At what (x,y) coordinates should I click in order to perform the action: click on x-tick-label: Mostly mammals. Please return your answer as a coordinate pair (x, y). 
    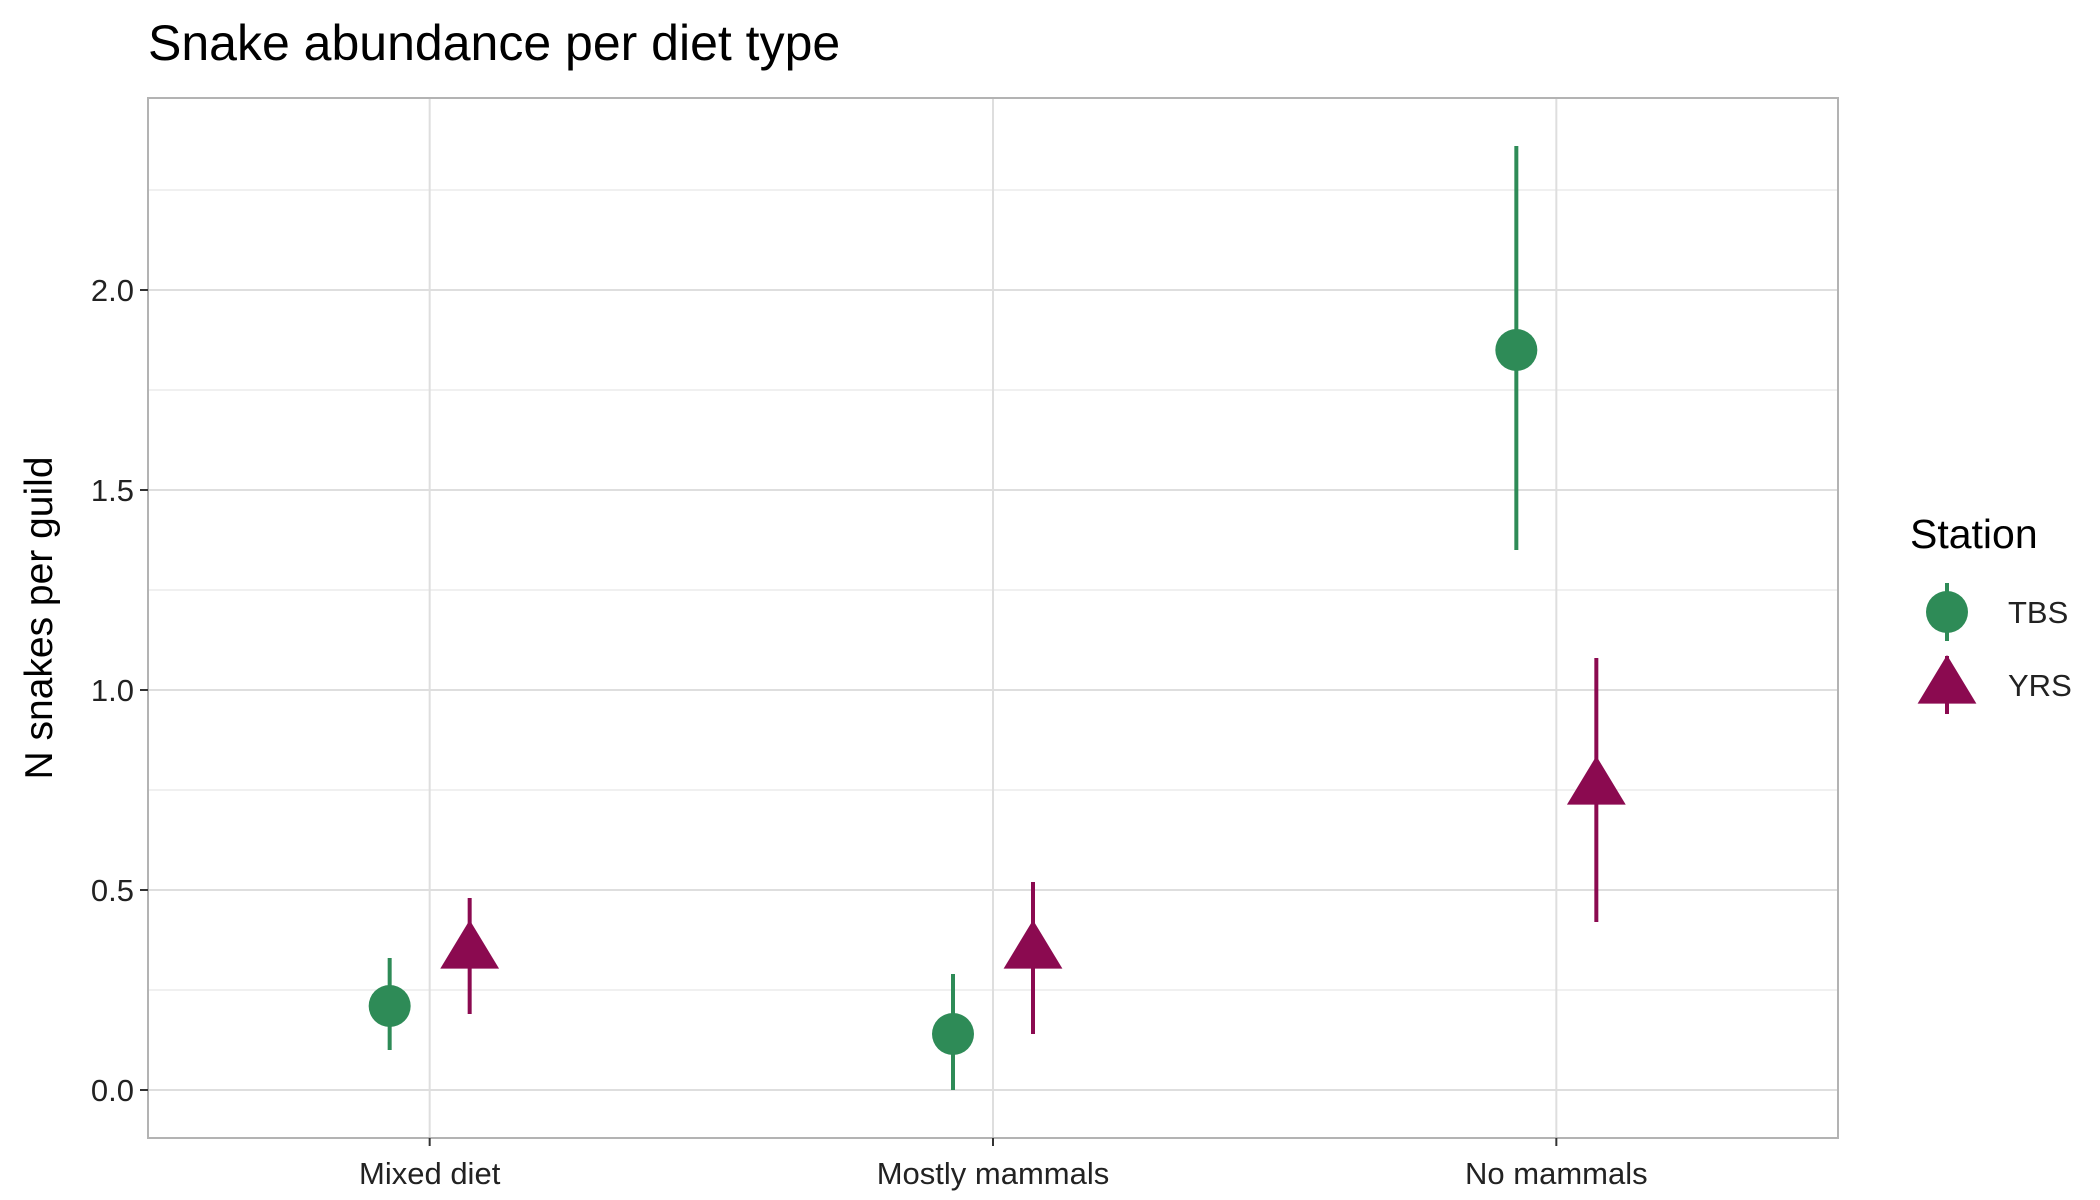
    Looking at the image, I should click on (993, 1173).